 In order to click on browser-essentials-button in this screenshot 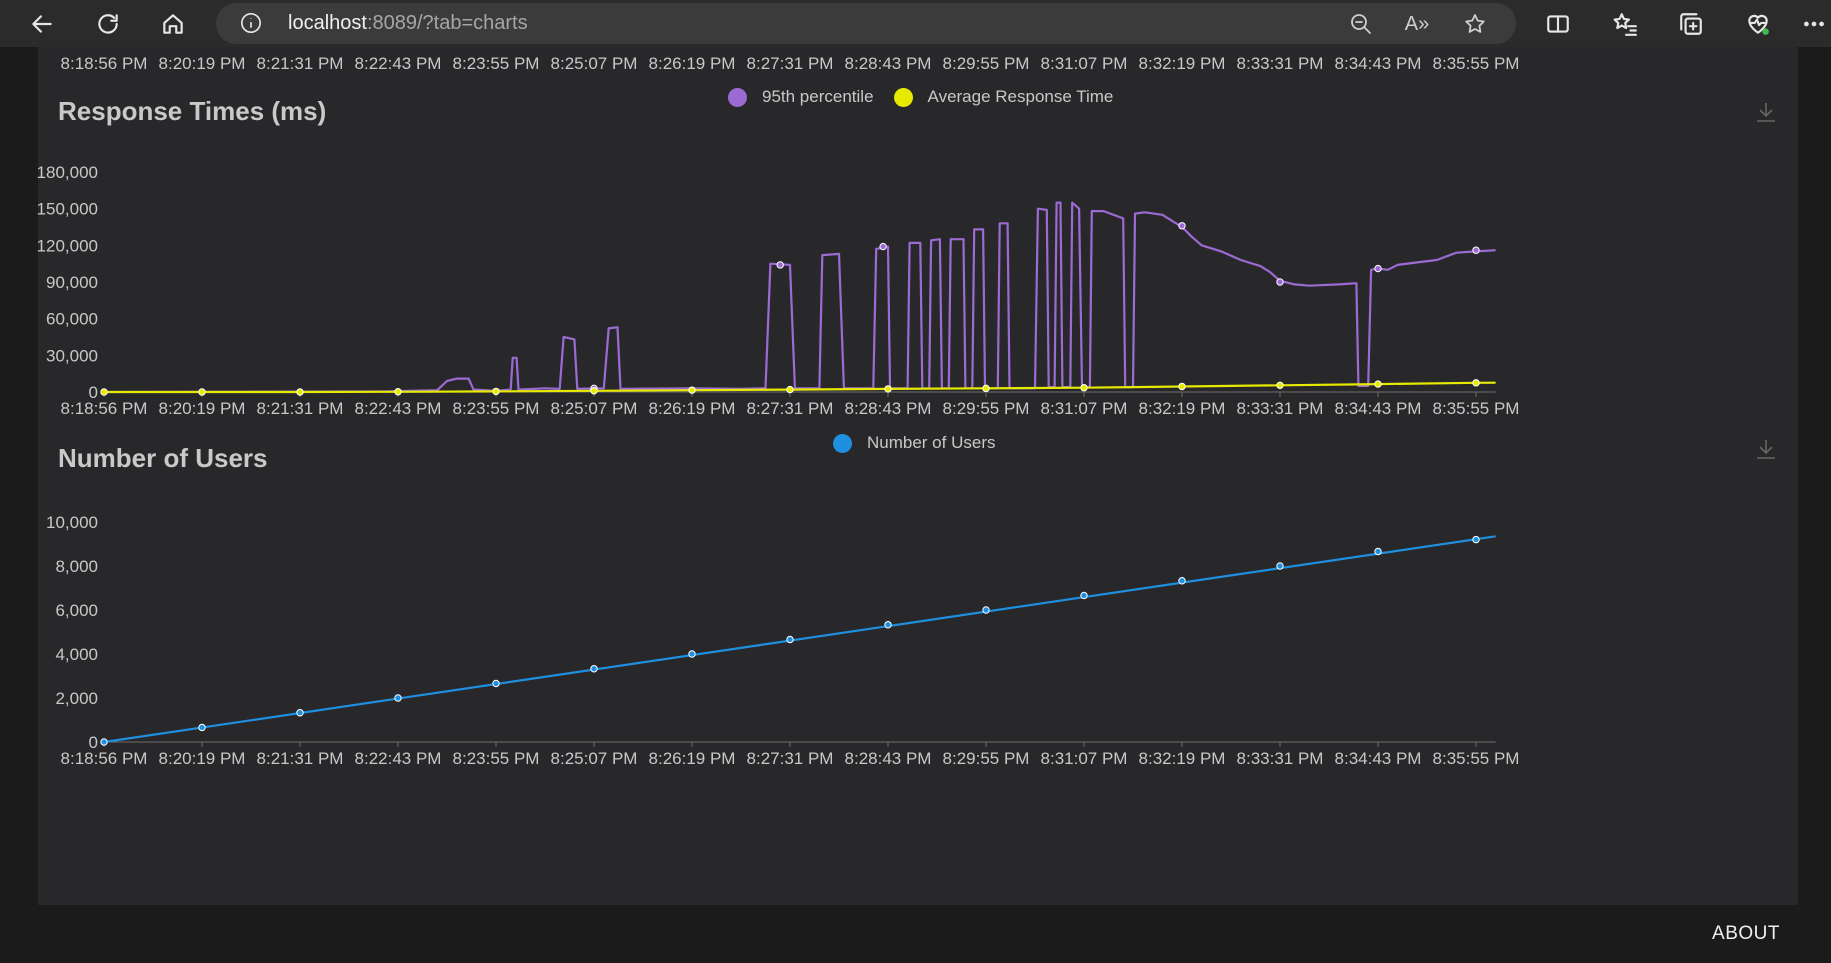, I will do `click(1758, 24)`.